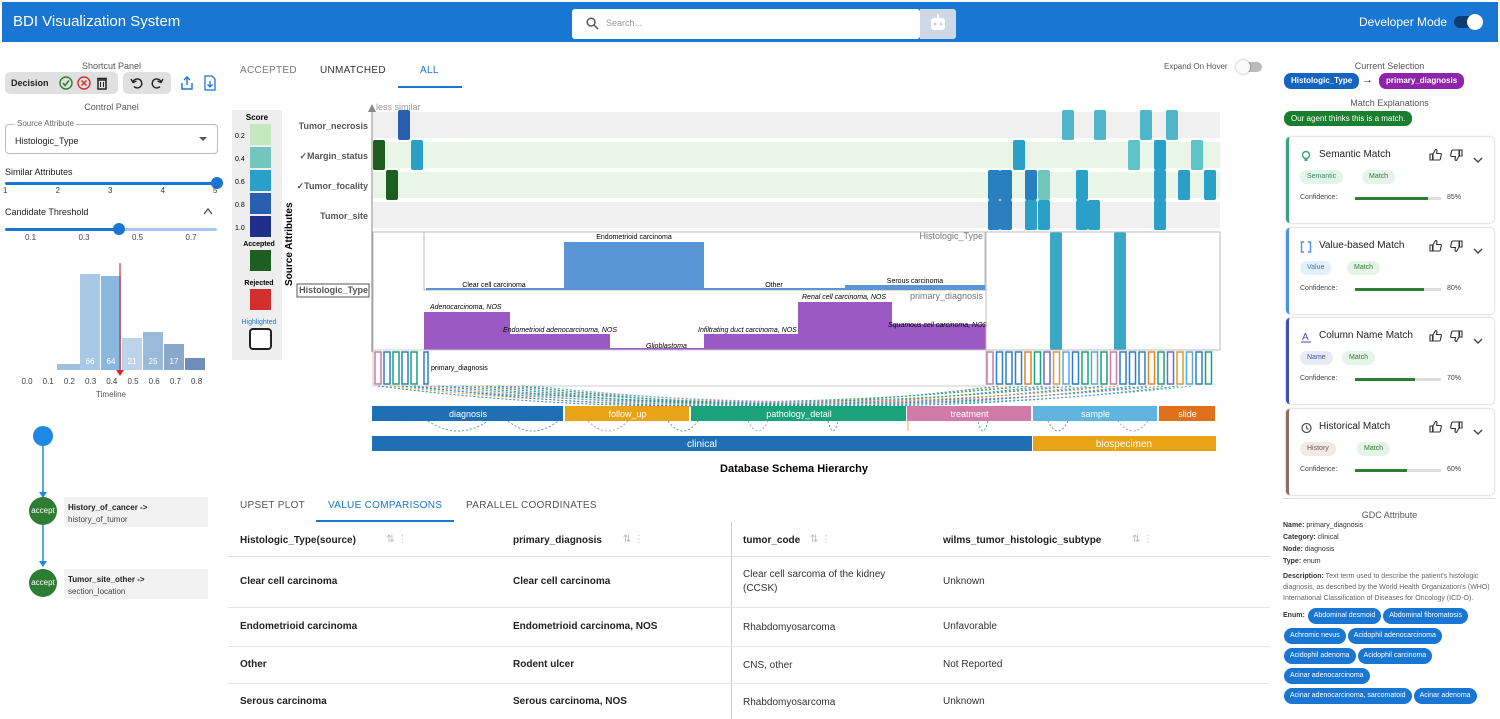 This screenshot has width=1500, height=719. What do you see at coordinates (157, 83) in the screenshot?
I see `redo-icon` at bounding box center [157, 83].